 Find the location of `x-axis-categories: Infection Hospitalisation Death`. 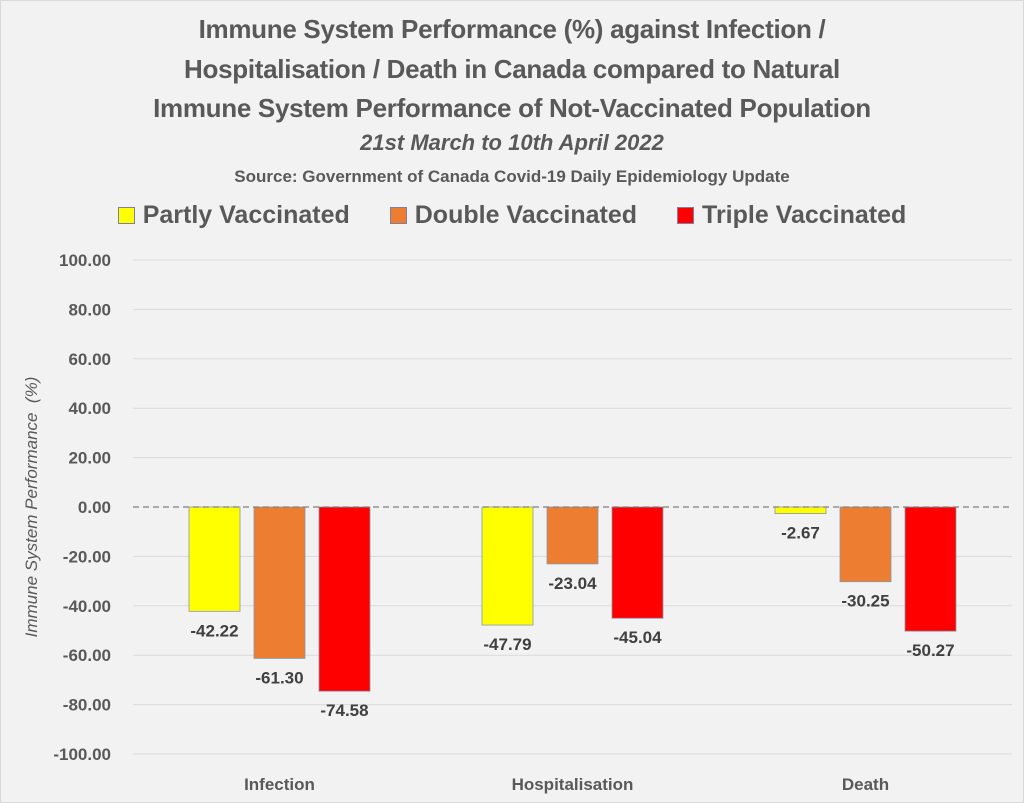

x-axis-categories: Infection Hospitalisation Death is located at coordinates (566, 784).